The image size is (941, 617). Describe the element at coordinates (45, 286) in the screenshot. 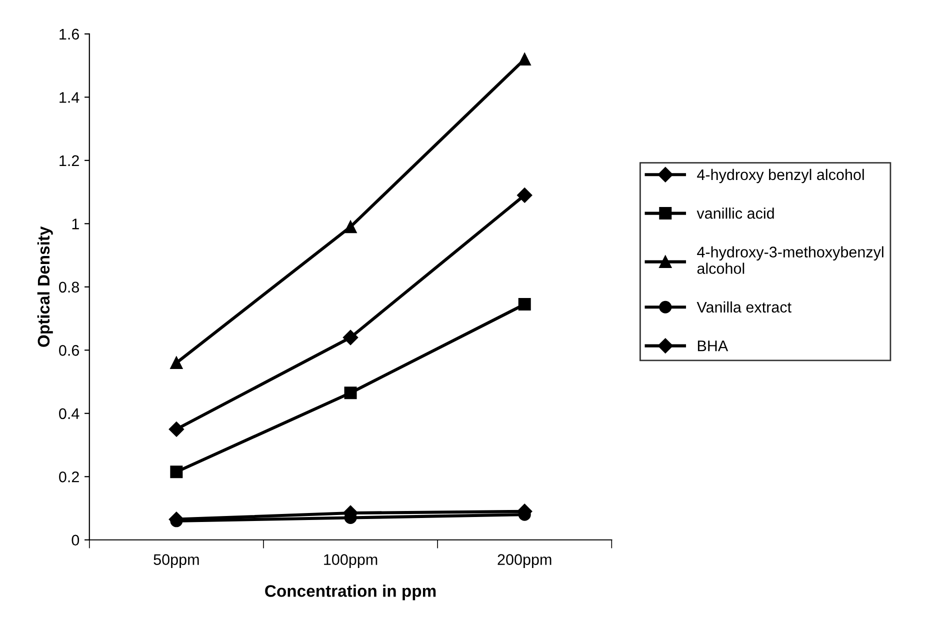

I see `y-axis-title: Optical Density` at that location.